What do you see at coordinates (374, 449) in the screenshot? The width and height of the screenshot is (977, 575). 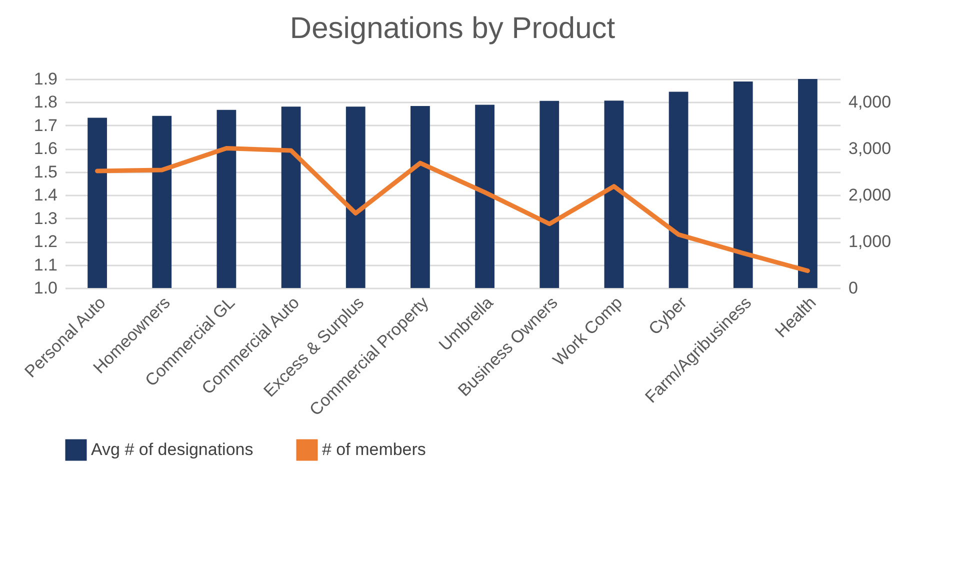 I see `legend-label: # of members` at bounding box center [374, 449].